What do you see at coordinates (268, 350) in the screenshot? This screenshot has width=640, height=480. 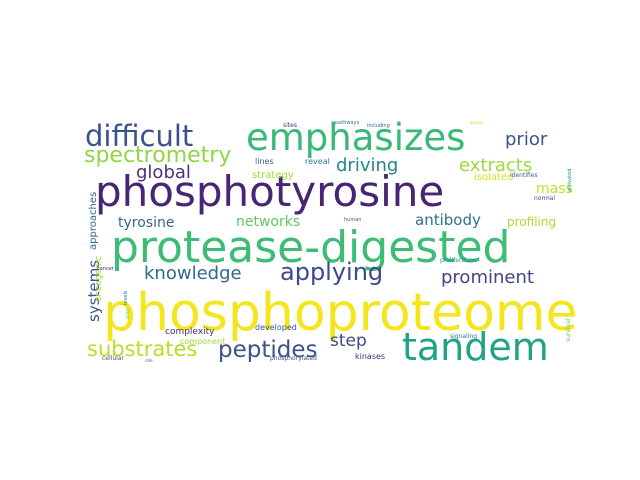 I see `word-peptides: peptides` at bounding box center [268, 350].